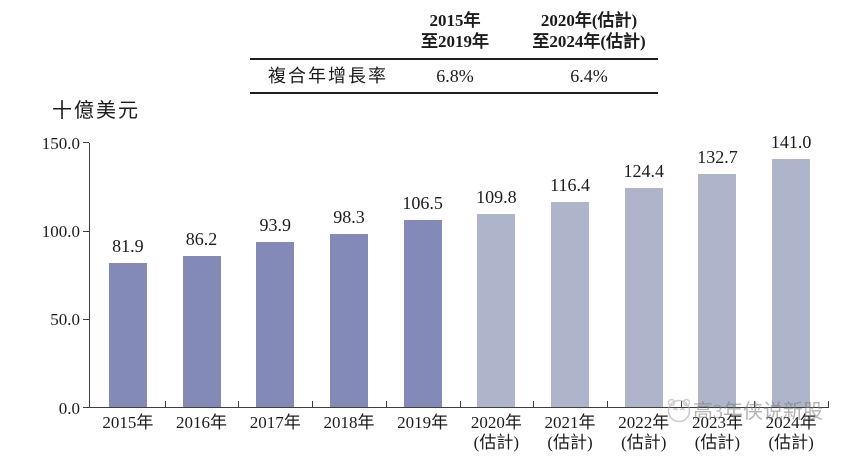 The height and width of the screenshot is (464, 856). I want to click on bar-value-label: 106.5, so click(422, 202).